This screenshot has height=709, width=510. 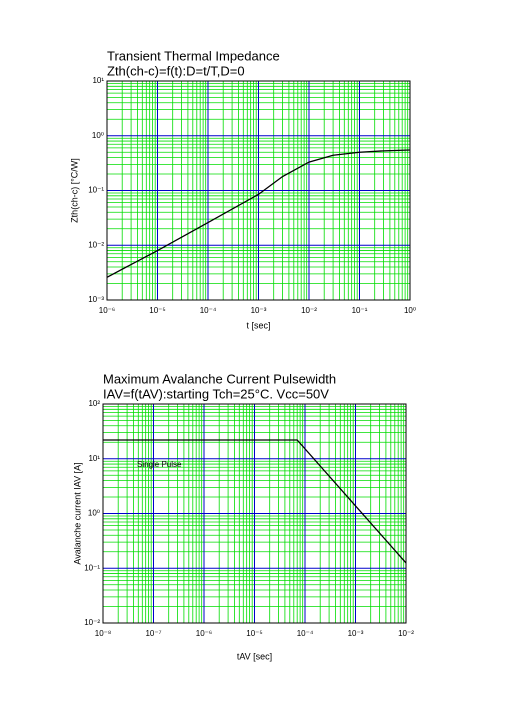 I want to click on x-tick-label: 10⁻⁸, so click(x=103, y=633).